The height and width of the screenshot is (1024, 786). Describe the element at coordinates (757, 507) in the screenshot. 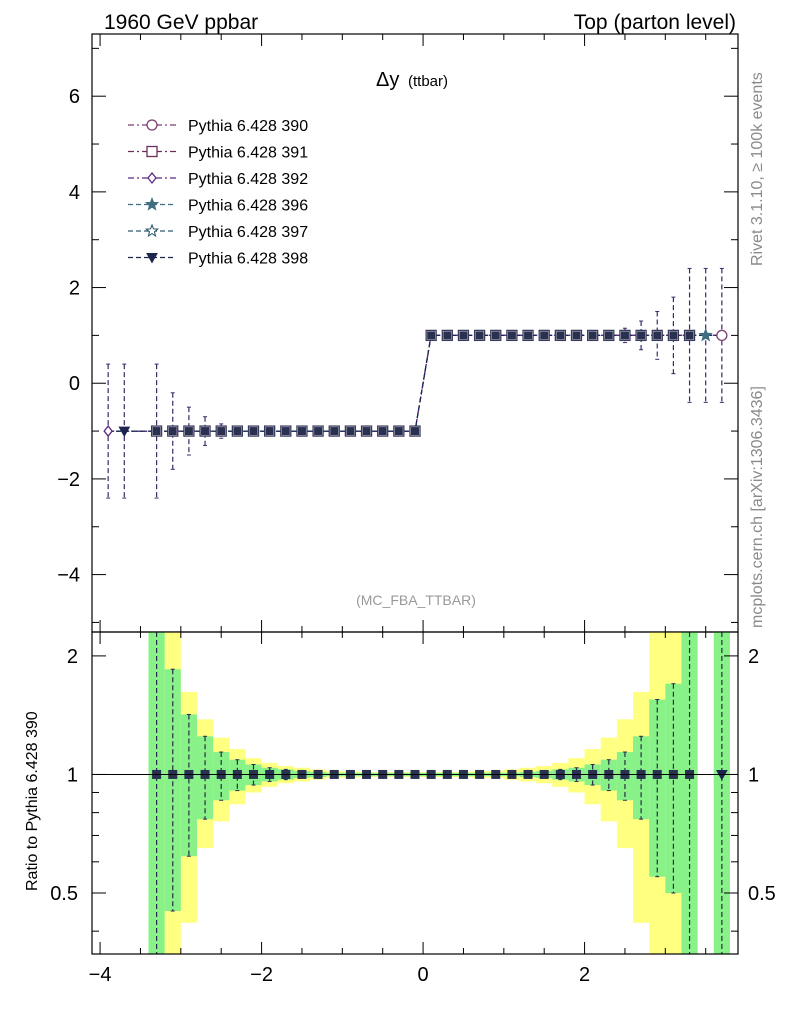

I see `mcplots-label: mcplots.cern.ch [arXiv:1306.3436]` at that location.